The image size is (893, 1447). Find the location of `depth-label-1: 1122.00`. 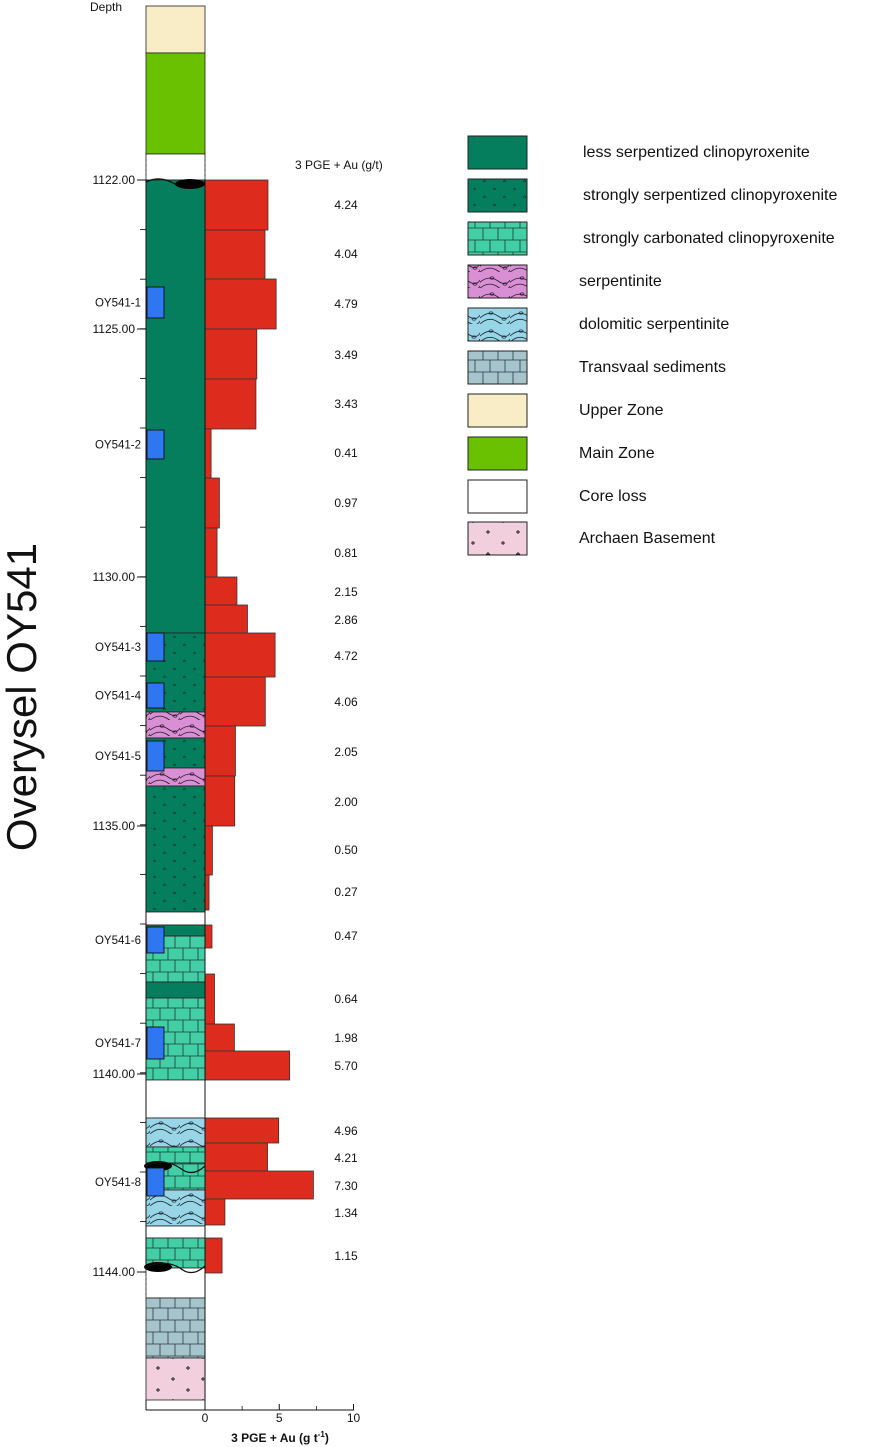

depth-label-1: 1122.00 is located at coordinates (114, 180).